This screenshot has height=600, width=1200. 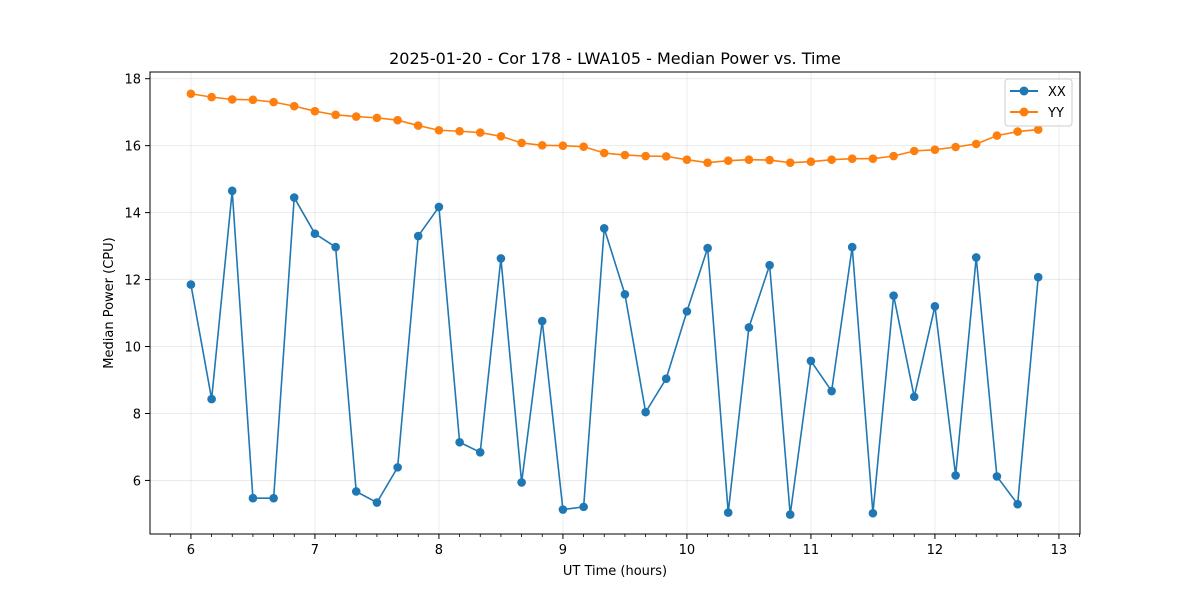 I want to click on y-tick-label: 16, so click(x=132, y=147).